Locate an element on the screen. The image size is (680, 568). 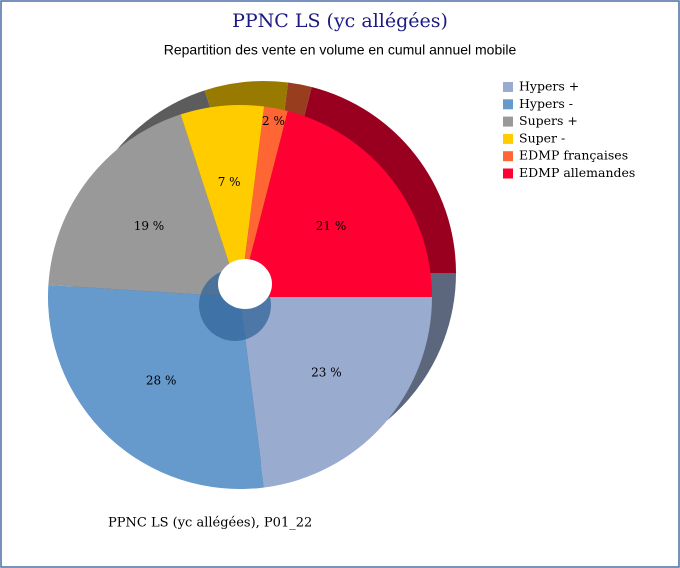
legend-label: Super - is located at coordinates (542, 137).